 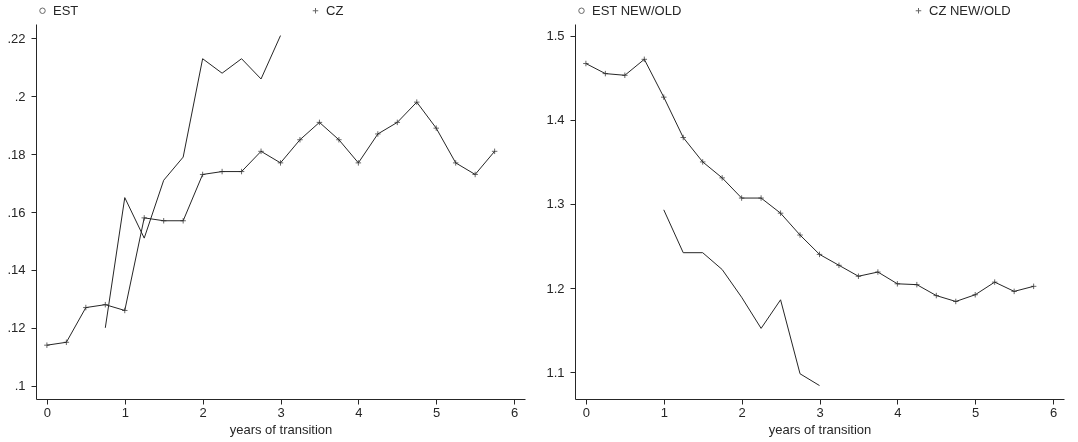 What do you see at coordinates (555, 36) in the screenshot?
I see `y-tick-label: 1.5` at bounding box center [555, 36].